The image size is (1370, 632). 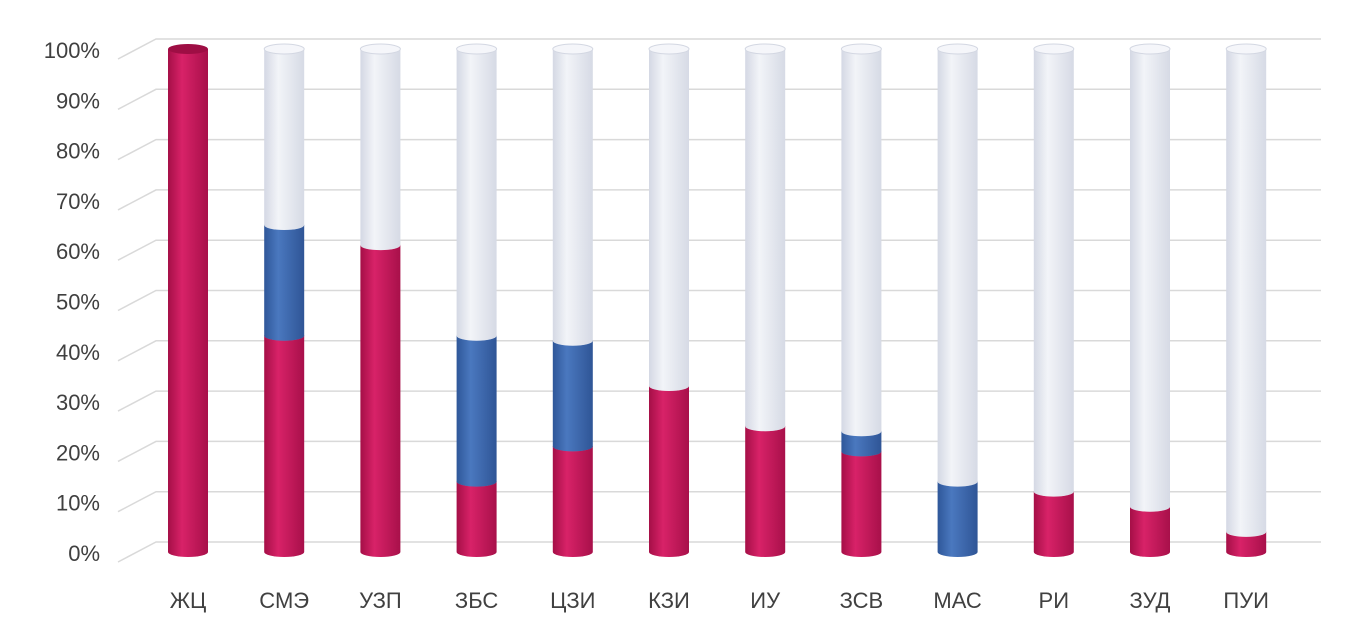 I want to click on bar-cap-УЗП-series-3, so click(x=380, y=49).